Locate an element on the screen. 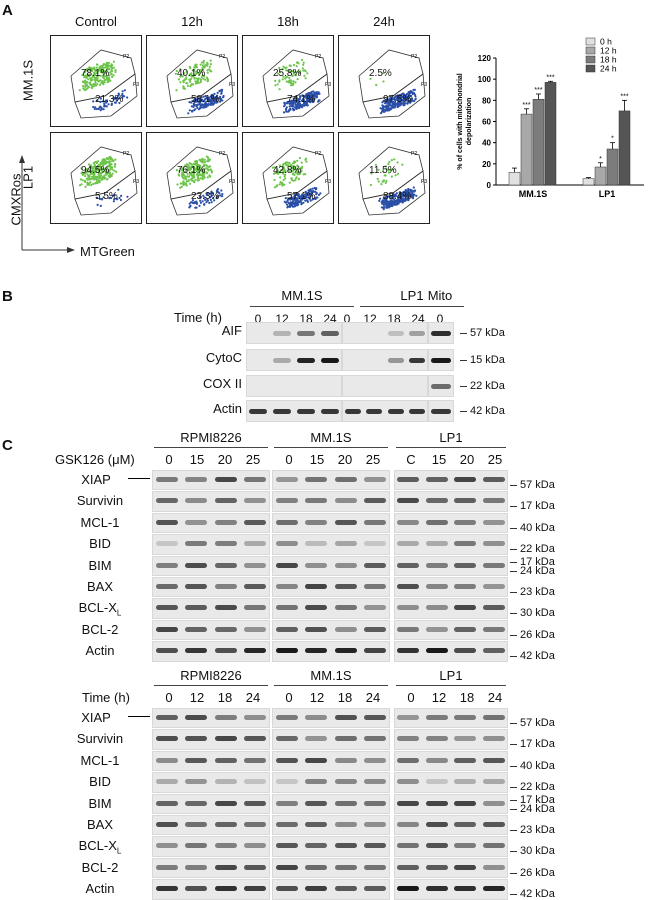 The height and width of the screenshot is (900, 650). percent-lower: 23.3% is located at coordinates (205, 196).